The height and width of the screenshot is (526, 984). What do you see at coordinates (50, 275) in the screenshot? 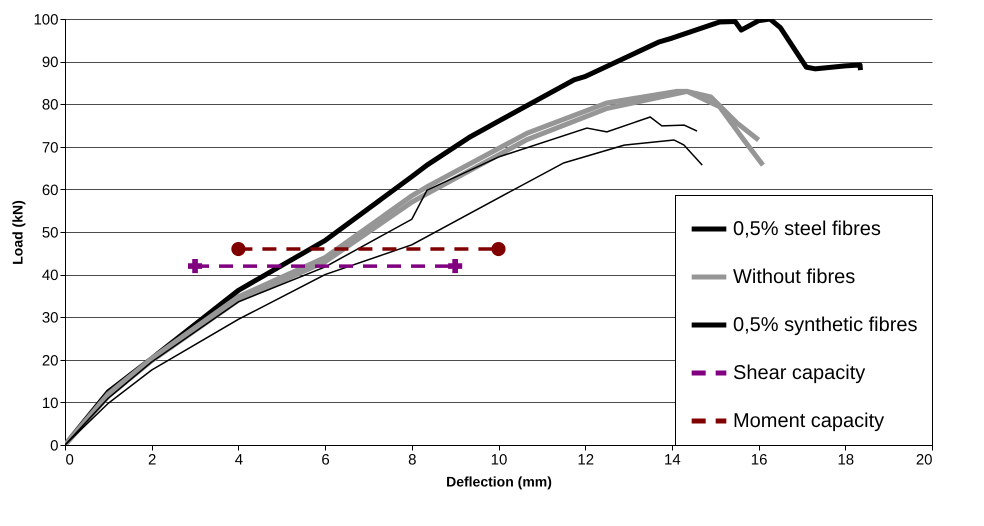
I see `y-tick-label: 40` at bounding box center [50, 275].